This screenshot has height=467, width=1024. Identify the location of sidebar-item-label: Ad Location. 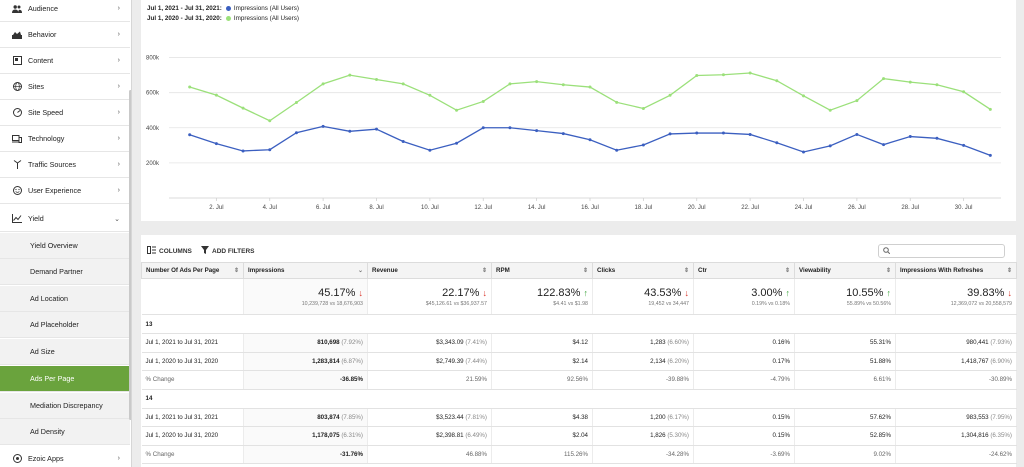
(49, 298).